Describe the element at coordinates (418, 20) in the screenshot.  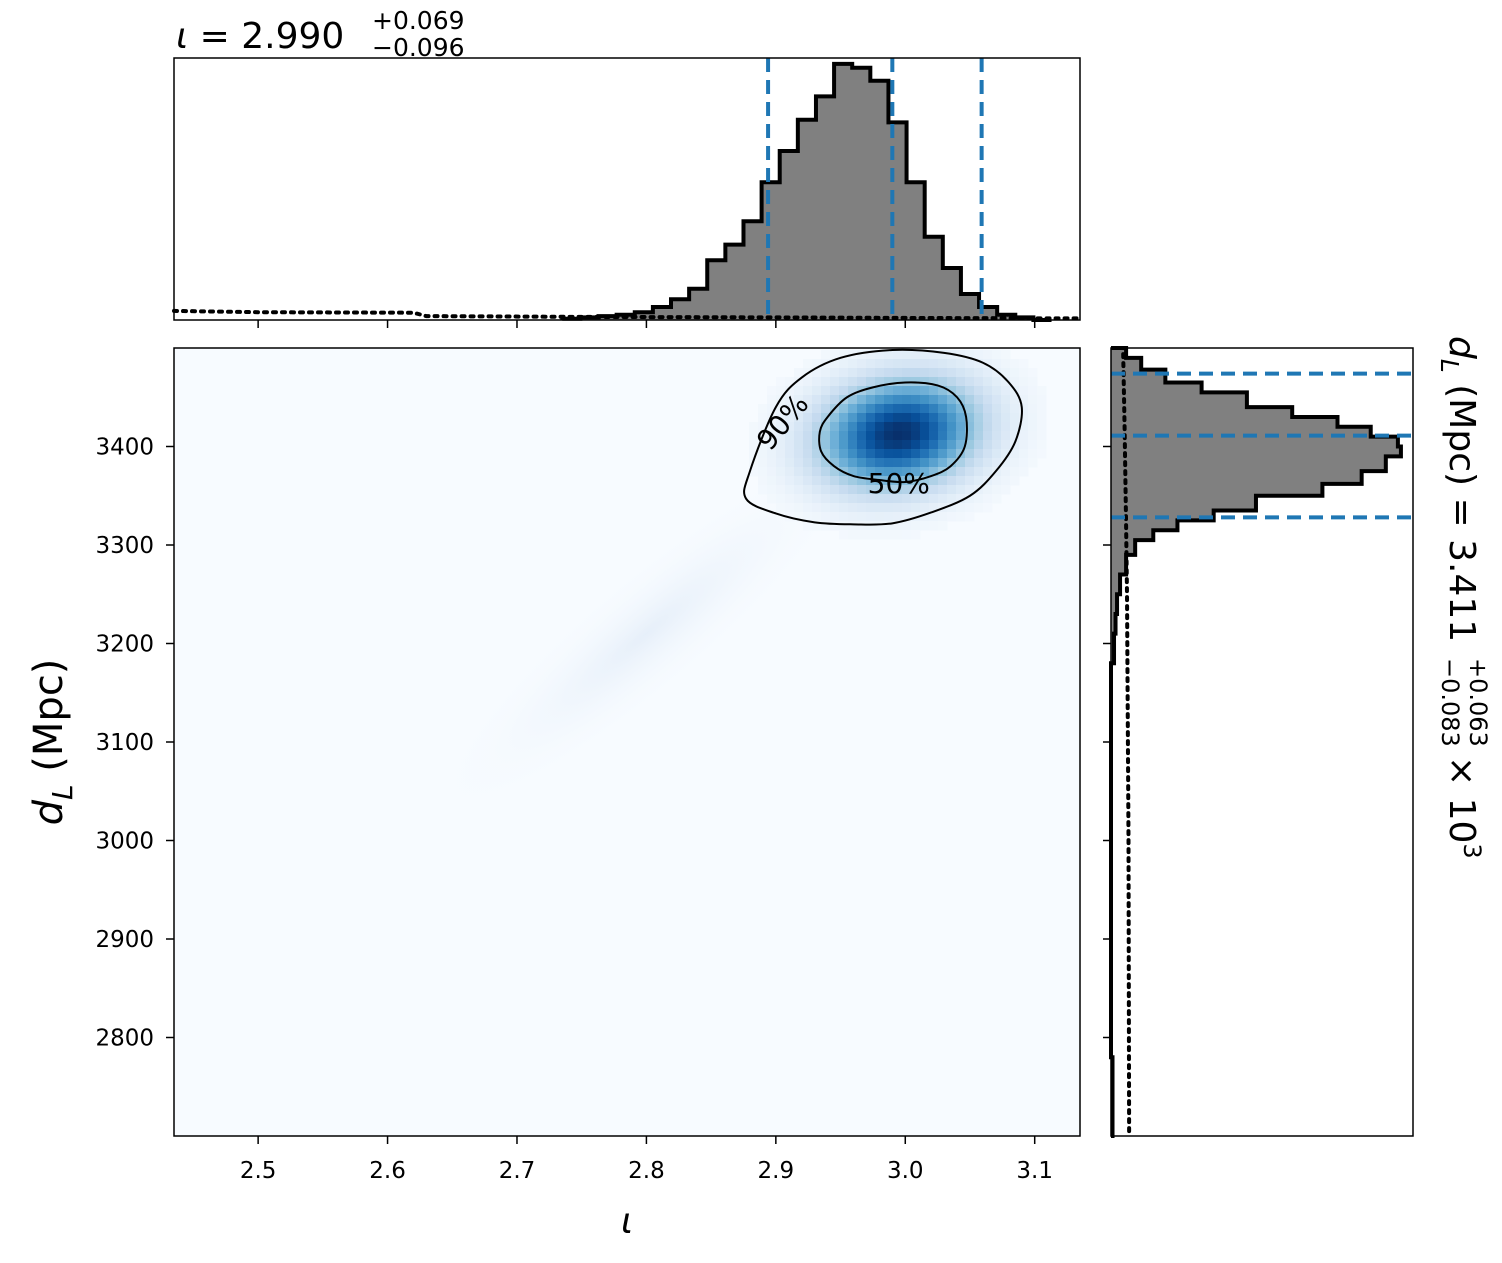
I see `iota-title-plus: +0.069` at that location.